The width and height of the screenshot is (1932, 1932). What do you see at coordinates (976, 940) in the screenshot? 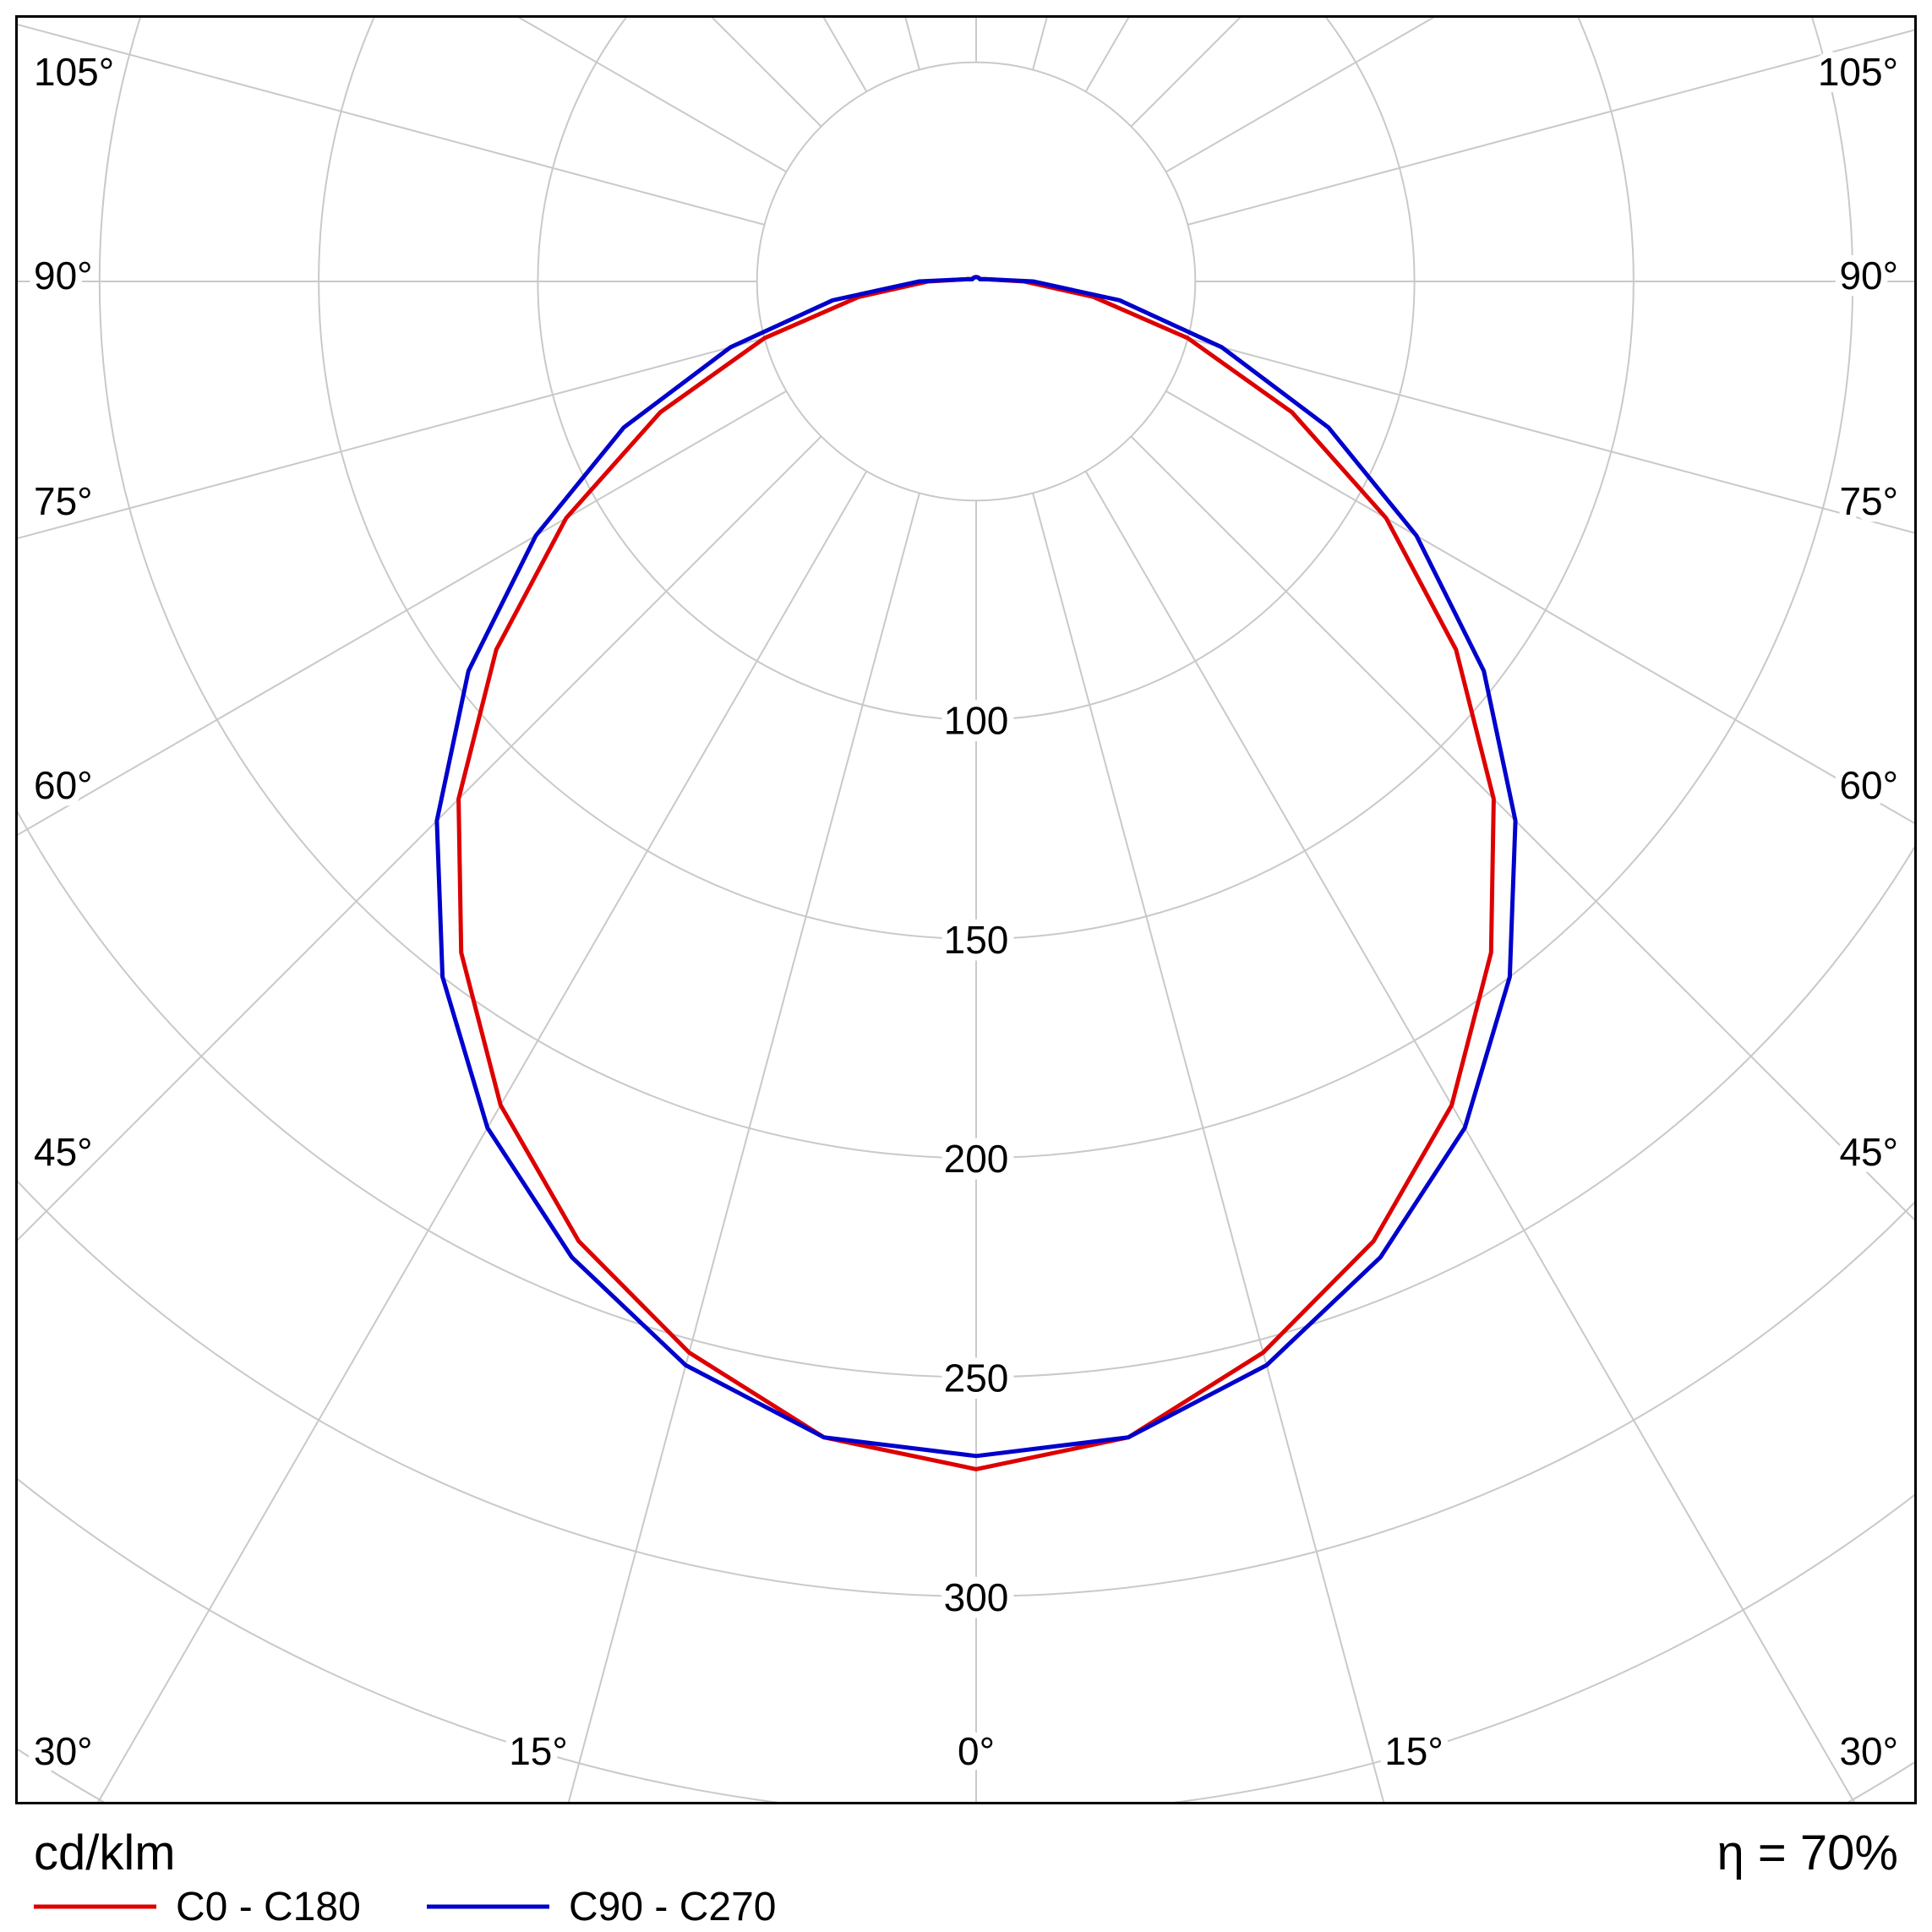
I see `radius-label: 150` at bounding box center [976, 940].